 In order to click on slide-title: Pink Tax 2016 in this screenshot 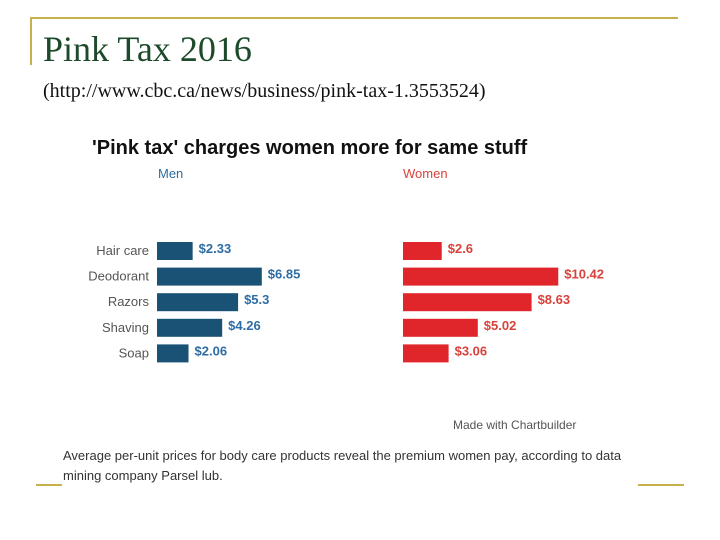, I will do `click(147, 49)`.